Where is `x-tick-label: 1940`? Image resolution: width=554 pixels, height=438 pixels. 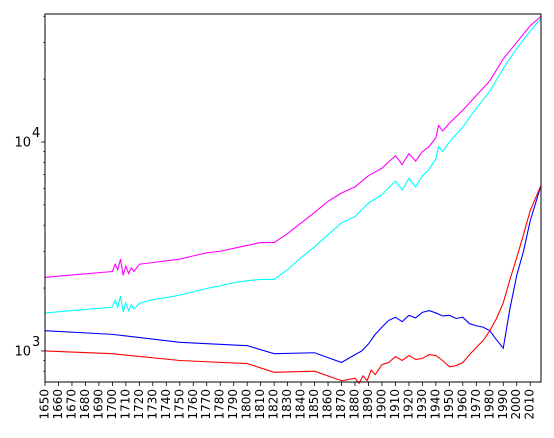 x-tick-label: 1940 is located at coordinates (435, 404).